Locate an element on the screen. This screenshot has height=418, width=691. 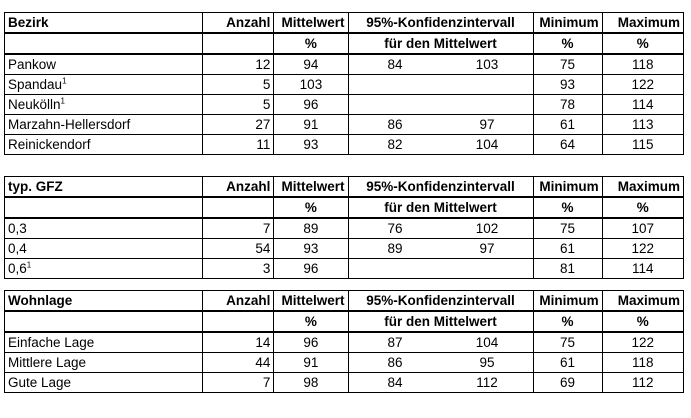
row-label-text: Marzahn-Hellersdorf is located at coordinates (69, 124).